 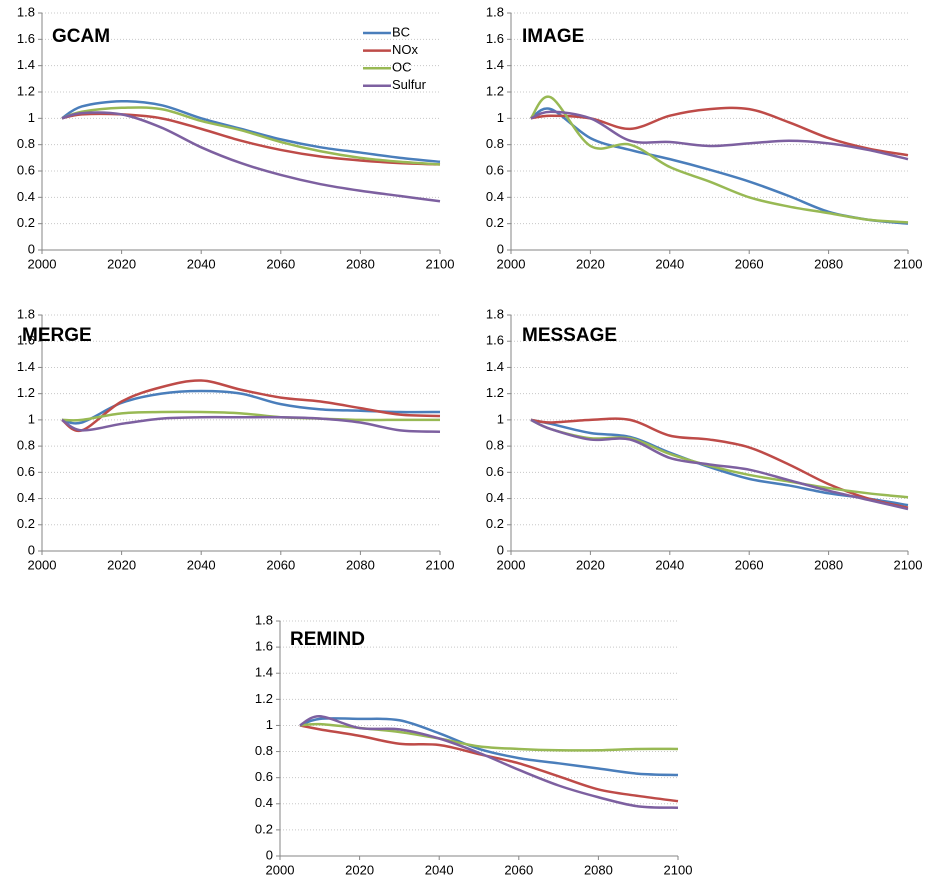 What do you see at coordinates (81, 36) in the screenshot?
I see `panel-title: GCAM` at bounding box center [81, 36].